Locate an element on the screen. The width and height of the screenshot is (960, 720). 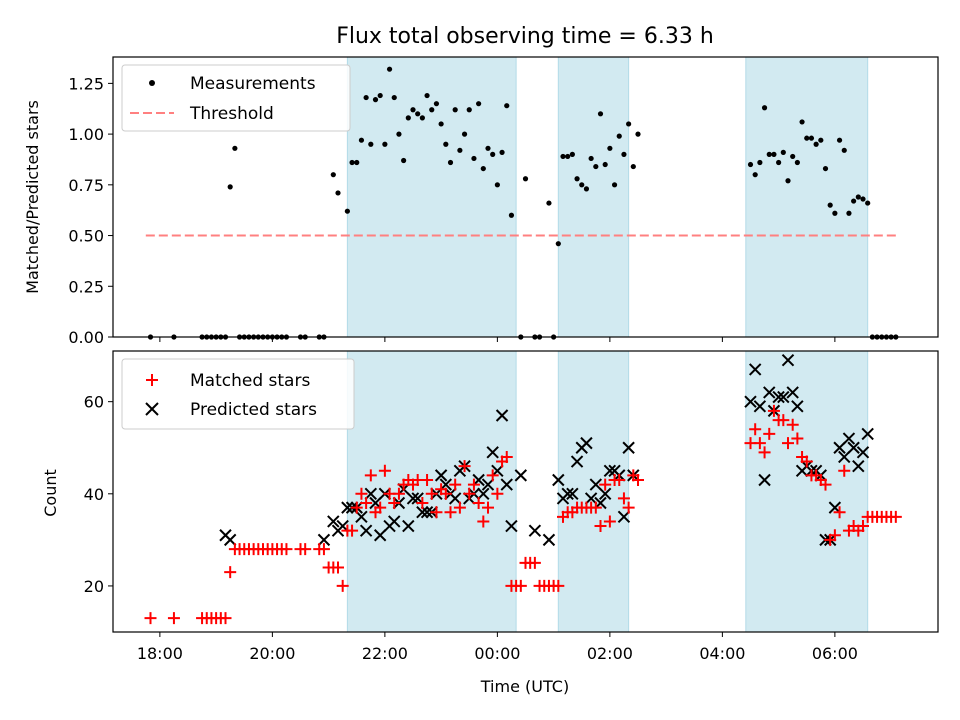
top-x-ticks is located at coordinates (497, 339).